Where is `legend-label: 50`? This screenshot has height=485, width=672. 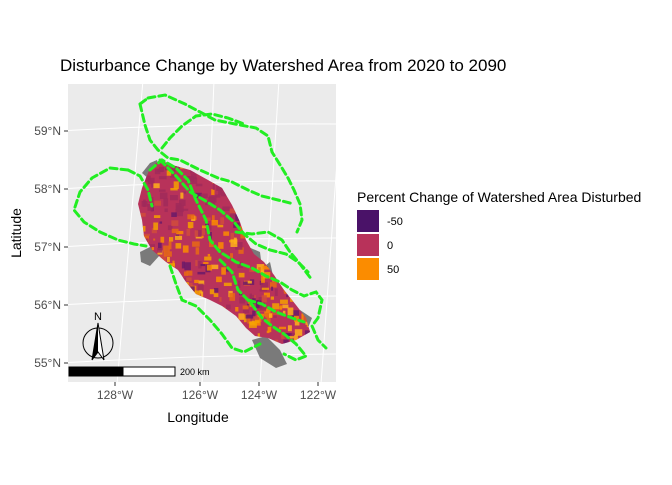 legend-label: 50 is located at coordinates (393, 270).